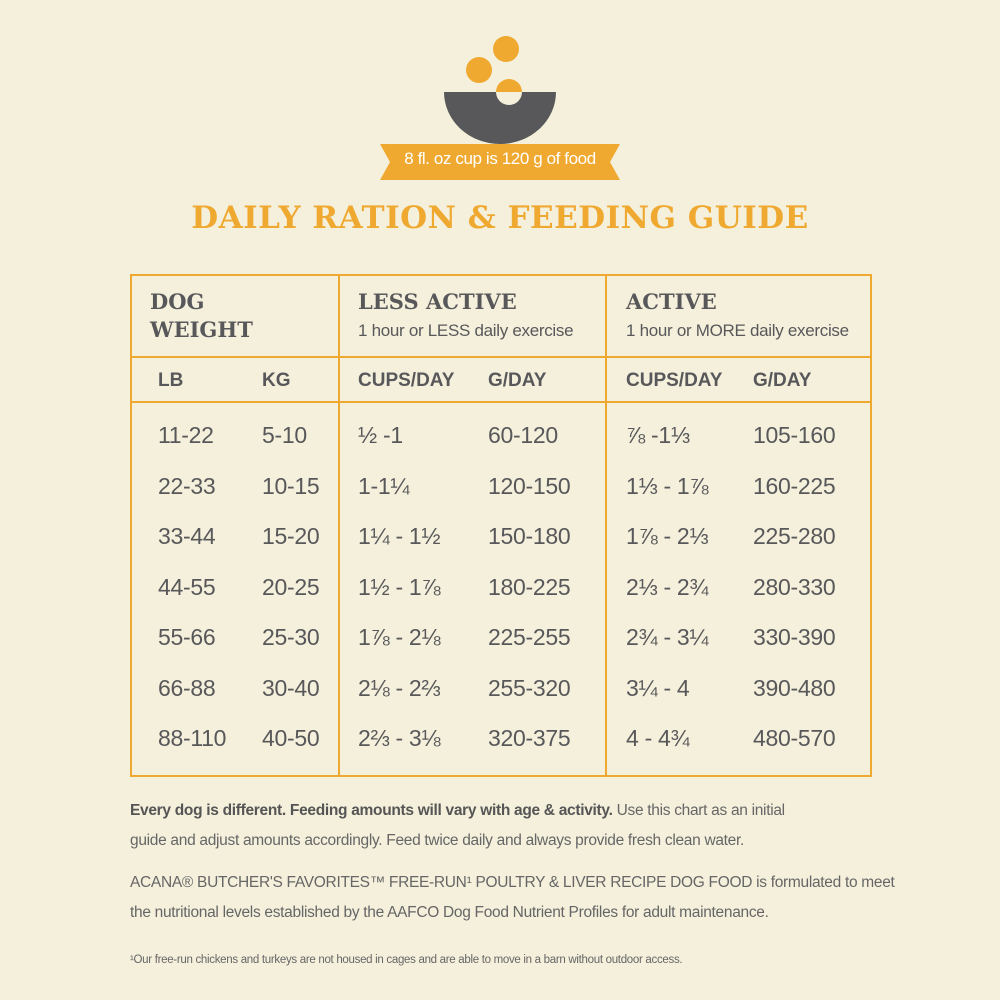 Image resolution: width=1000 pixels, height=1000 pixels. Describe the element at coordinates (667, 637) in the screenshot. I see `cell-cups-active: 2¾ - 3¼` at that location.